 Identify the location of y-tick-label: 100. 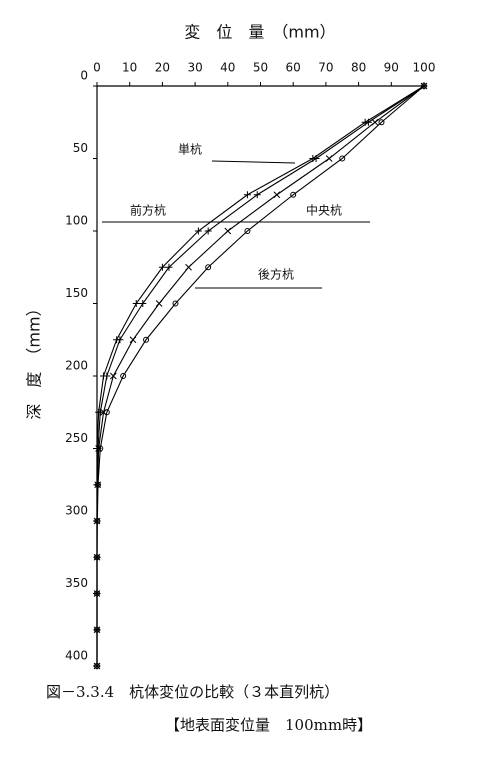
(76, 221).